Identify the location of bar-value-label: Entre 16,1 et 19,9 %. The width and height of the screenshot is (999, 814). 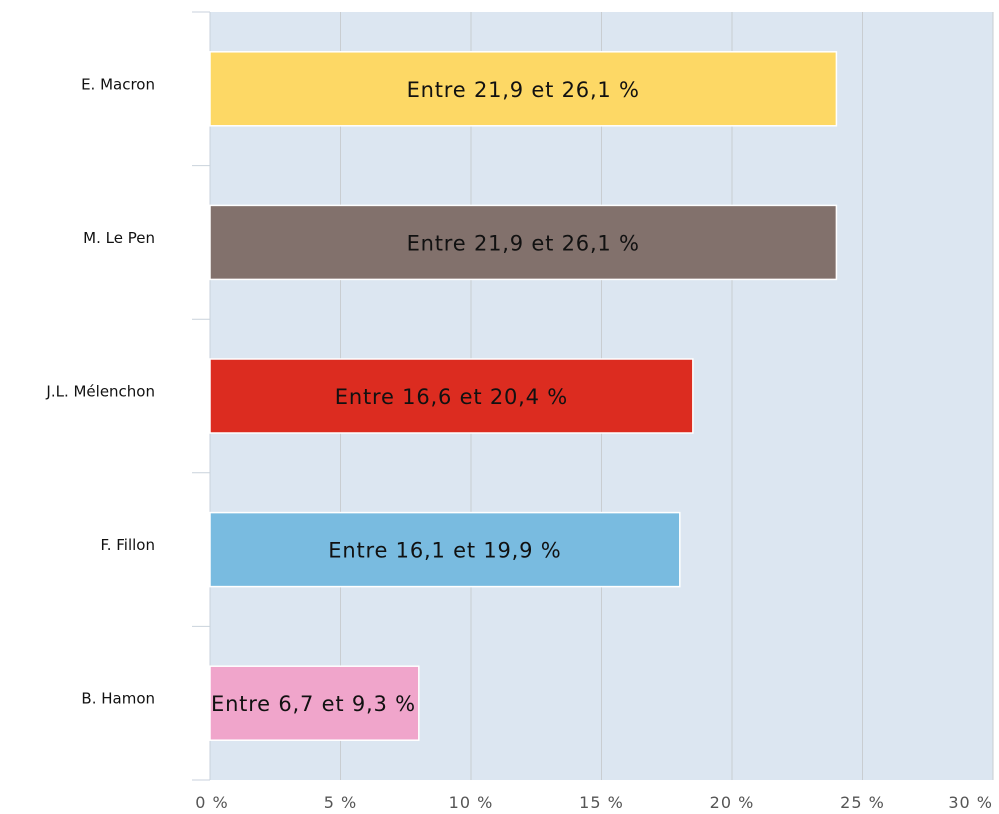
(444, 551).